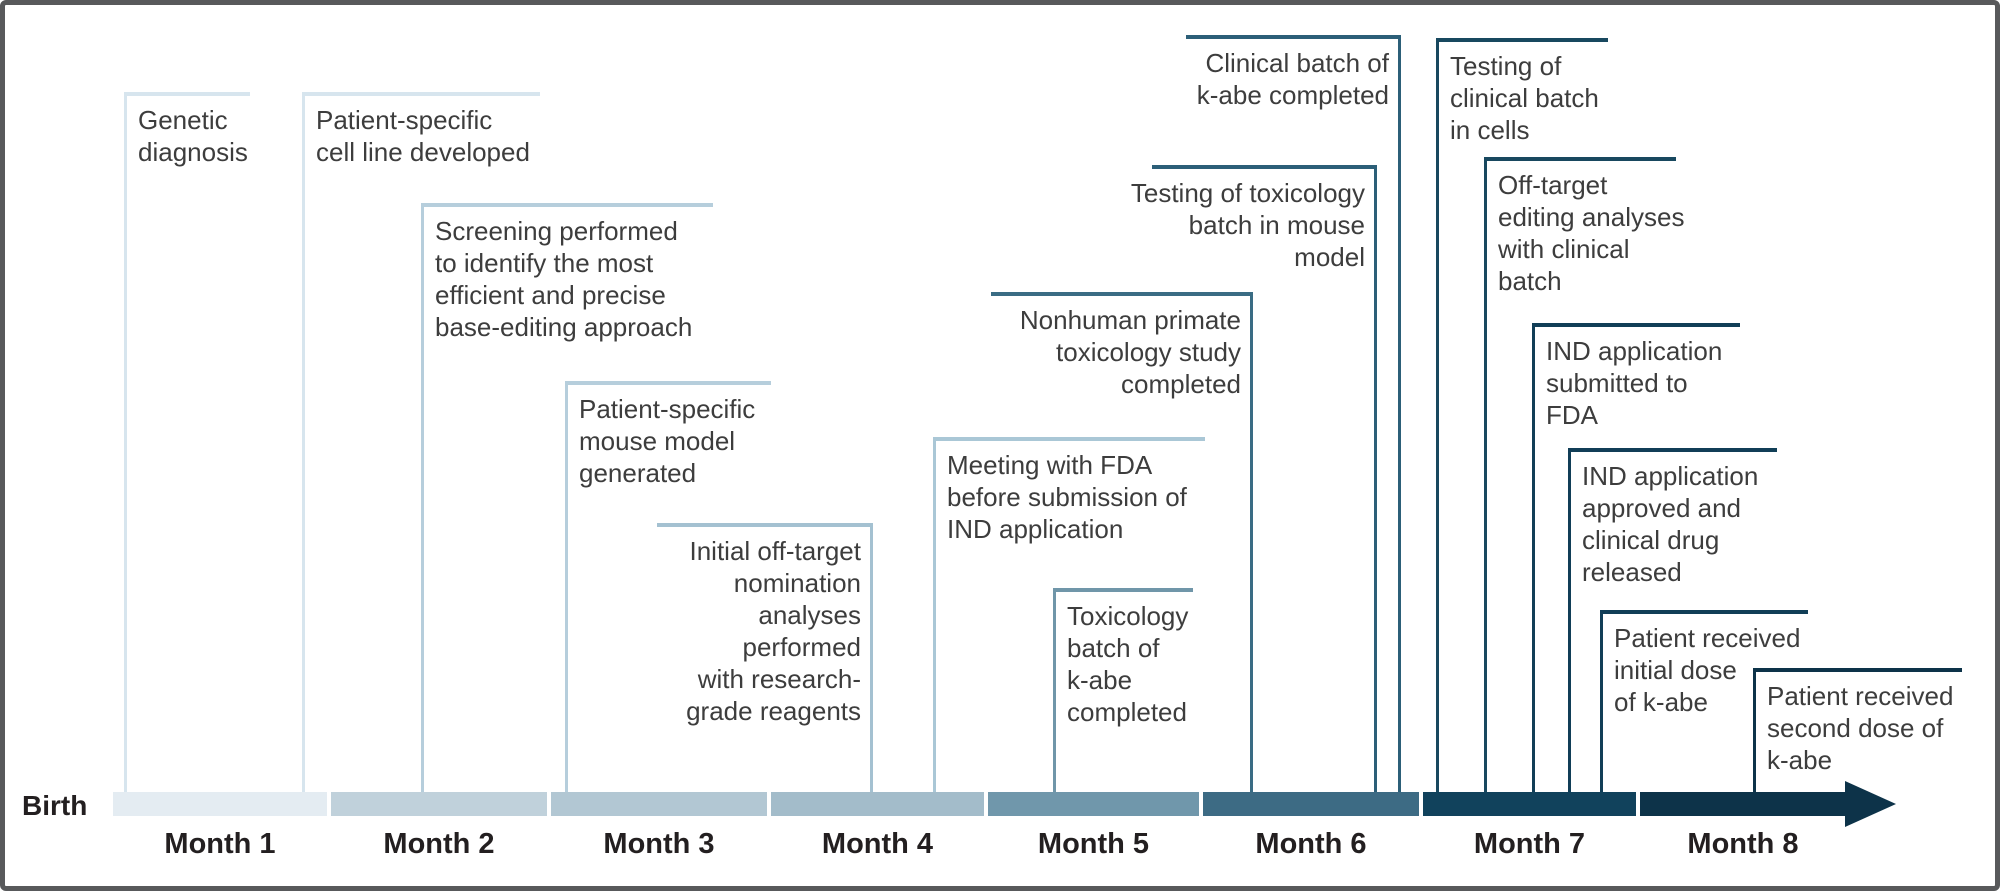  I want to click on milestone-label: Patient-specific mouse model generated, so click(667, 441).